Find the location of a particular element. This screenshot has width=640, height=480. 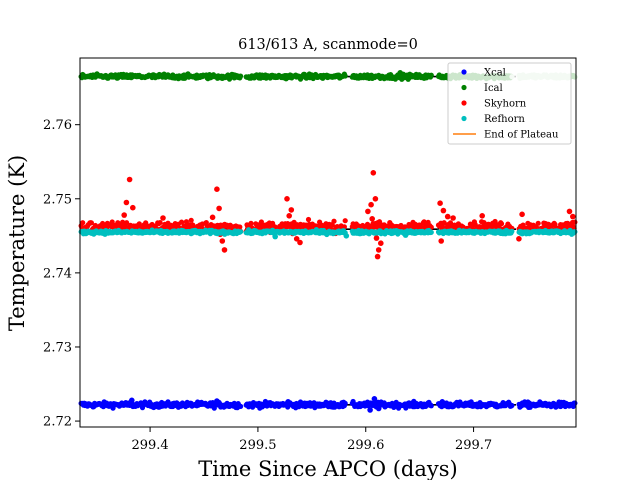

y-tick-label: 2.76 is located at coordinates (57, 125).